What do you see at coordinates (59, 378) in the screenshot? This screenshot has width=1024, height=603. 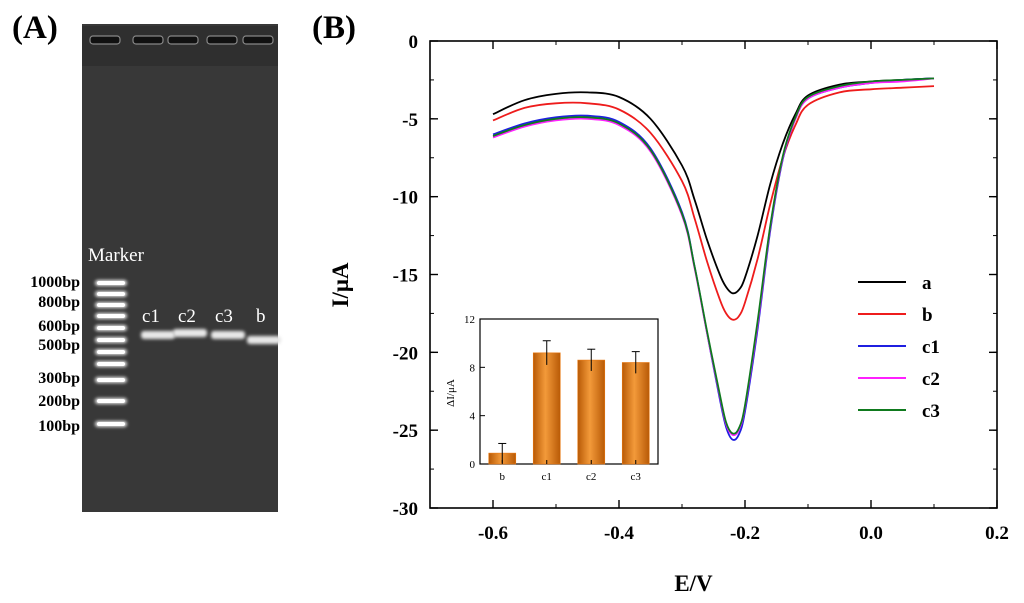 I see `ladder-label: 300bp` at bounding box center [59, 378].